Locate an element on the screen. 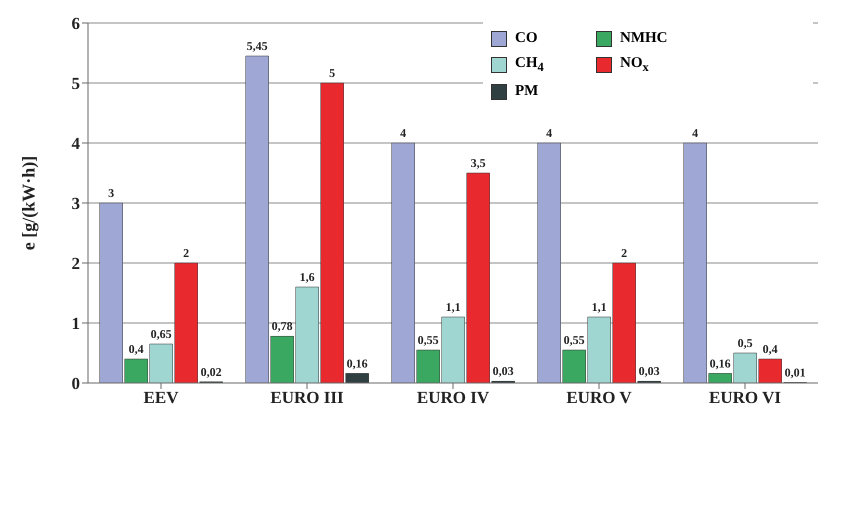 The image size is (841, 527). data-label: 0,5 is located at coordinates (745, 343).